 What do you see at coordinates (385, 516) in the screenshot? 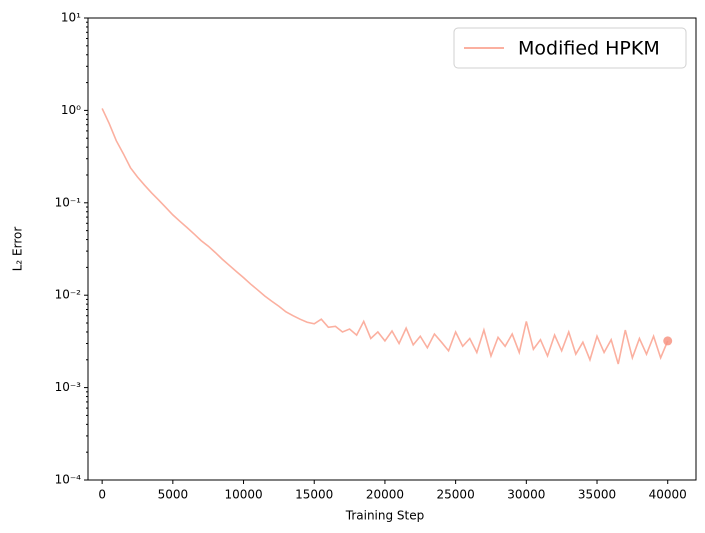
I see `x-axis-label: Training Step` at bounding box center [385, 516].